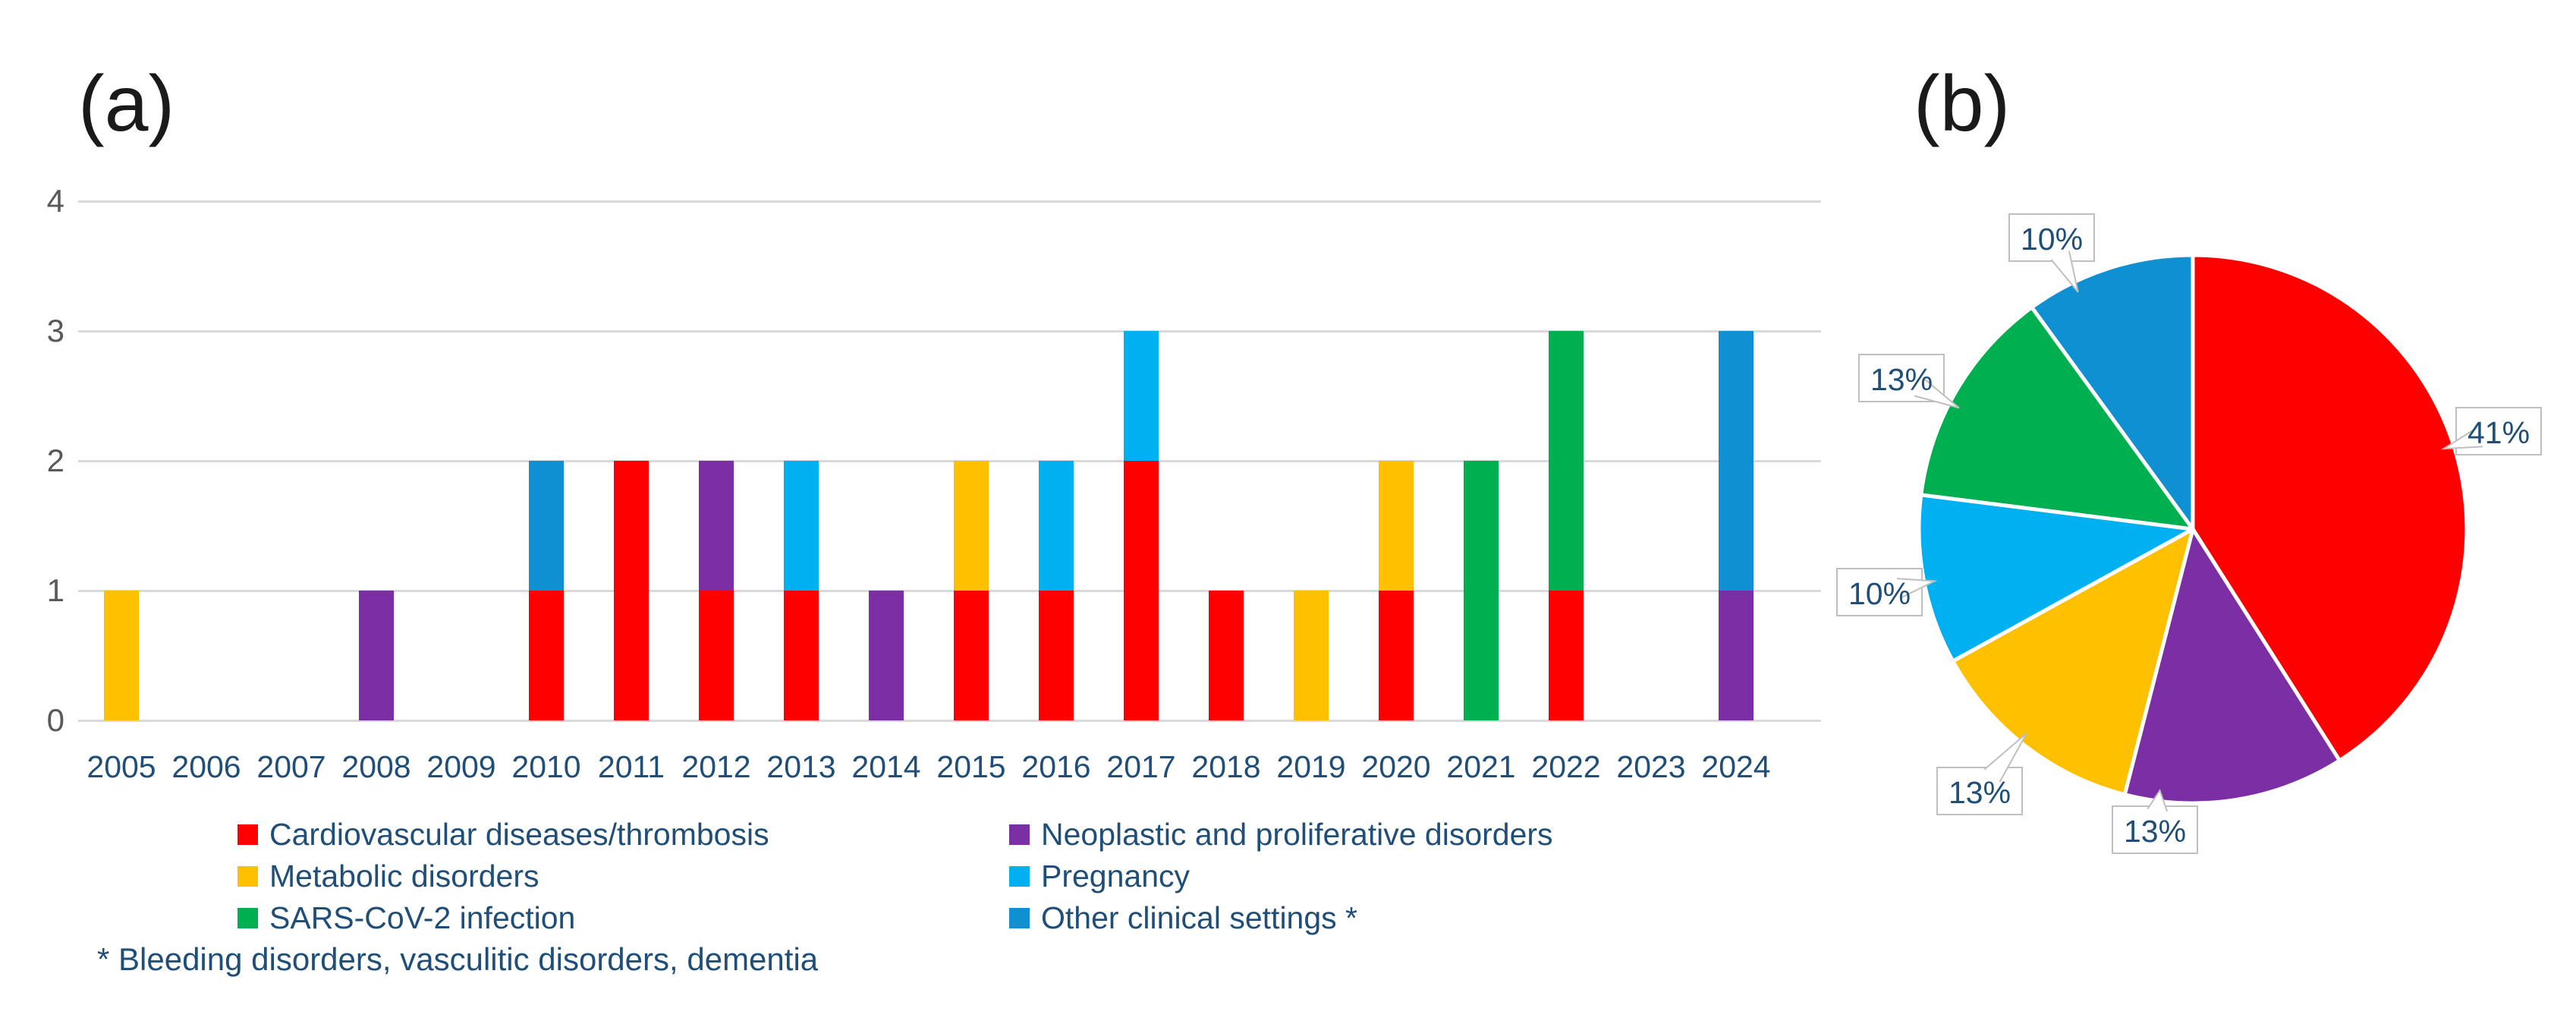 The image size is (2576, 1018). Describe the element at coordinates (546, 766) in the screenshot. I see `x-axis-label: 2010` at that location.